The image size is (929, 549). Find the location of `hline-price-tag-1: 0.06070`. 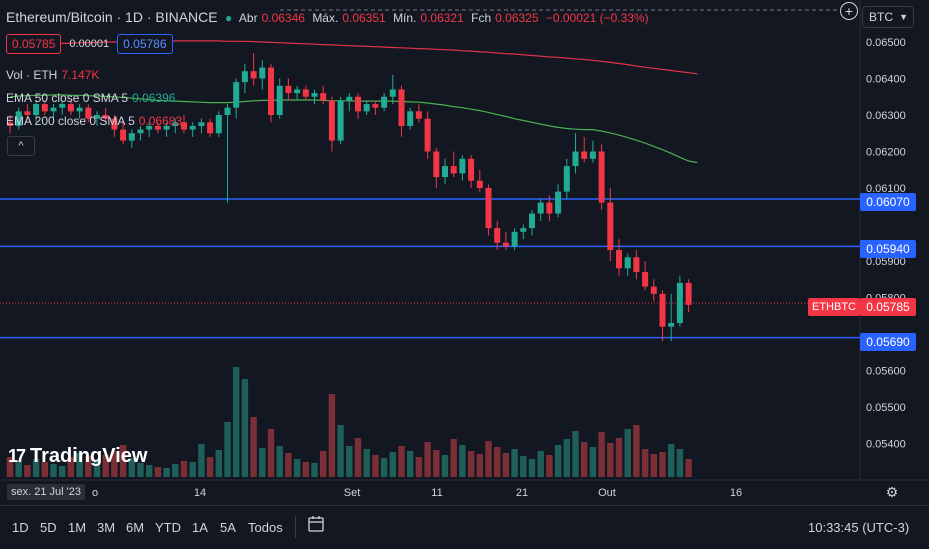

hline-price-tag-1: 0.06070 is located at coordinates (888, 202).